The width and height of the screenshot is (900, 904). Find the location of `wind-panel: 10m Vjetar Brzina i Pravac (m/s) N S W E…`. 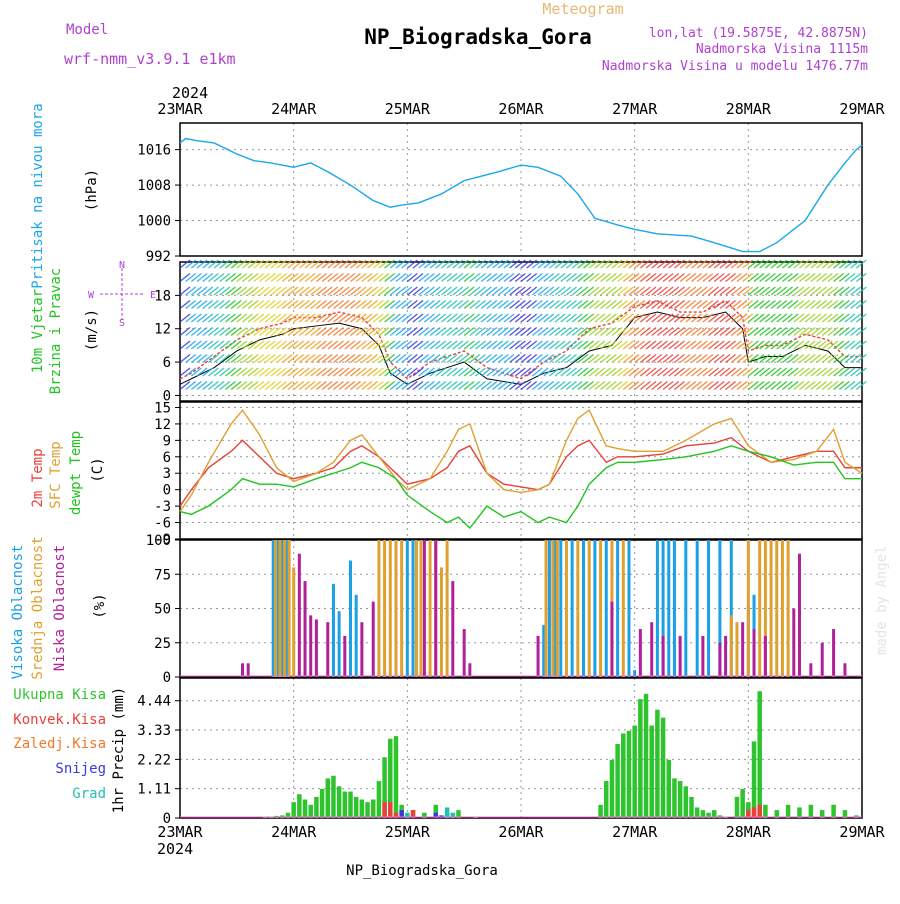

wind-panel: 10m Vjetar Brzina i Pravac (m/s) N S W E… is located at coordinates (446, 332).